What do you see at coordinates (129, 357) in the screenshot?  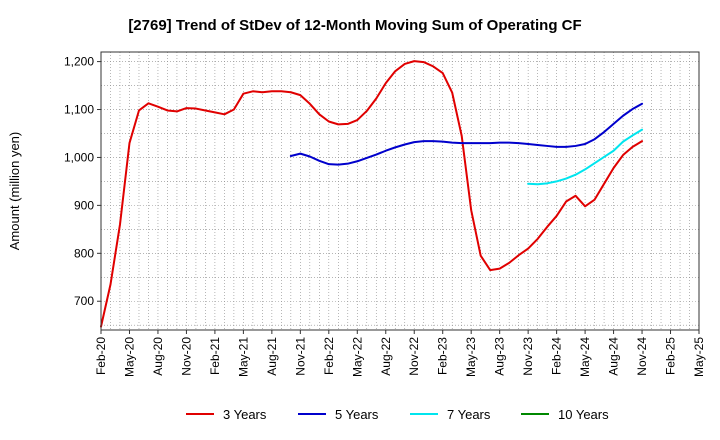 I see `x-tick-label: May-20` at bounding box center [129, 357].